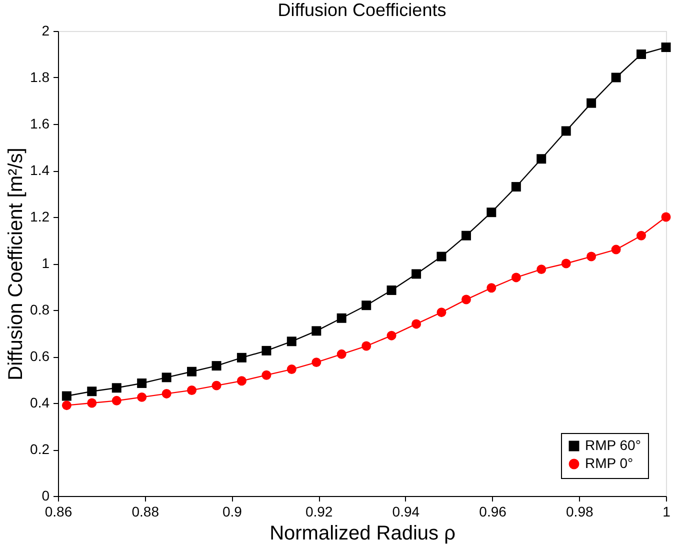 This screenshot has width=673, height=548. I want to click on y-tick-label: 0, so click(46, 496).